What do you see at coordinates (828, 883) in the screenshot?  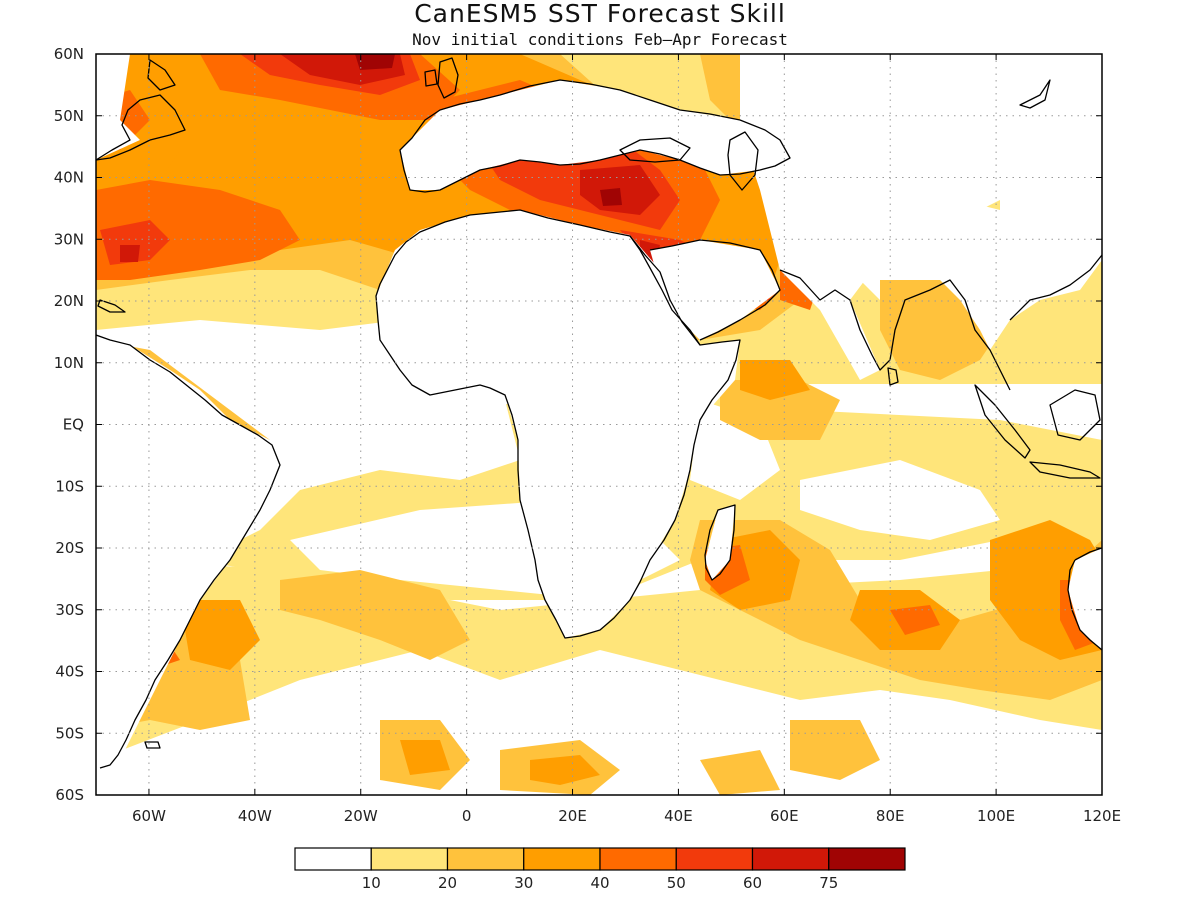 I see `colorbar-label: 75` at bounding box center [828, 883].